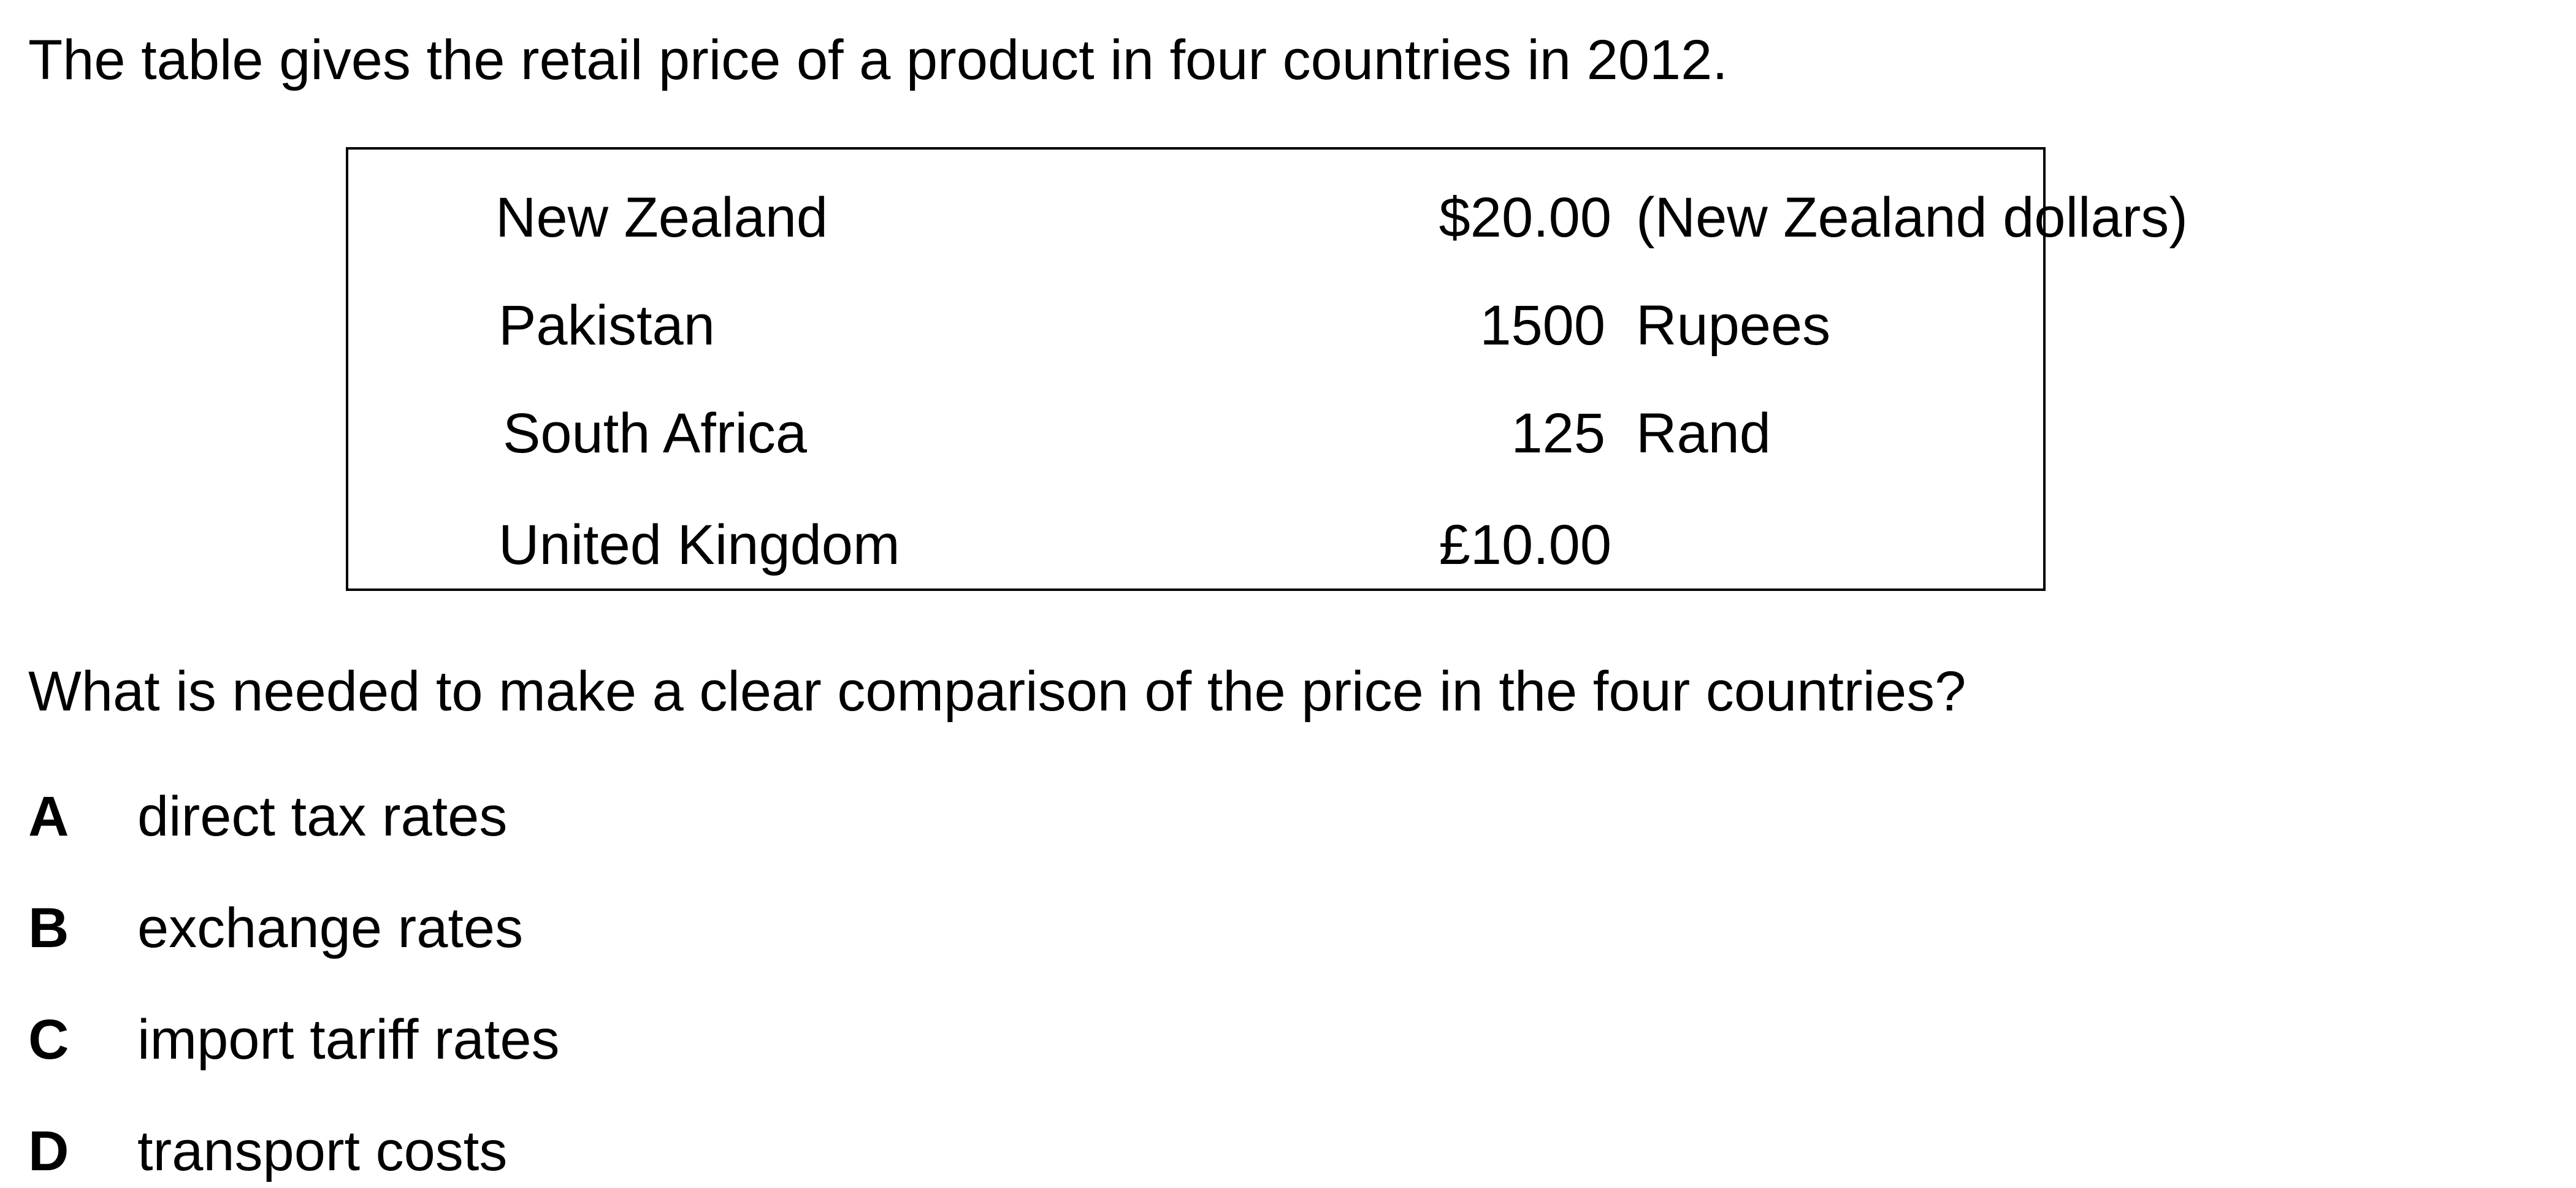 This screenshot has height=1188, width=2576. What do you see at coordinates (322, 1151) in the screenshot?
I see `option-text: transport costs` at bounding box center [322, 1151].